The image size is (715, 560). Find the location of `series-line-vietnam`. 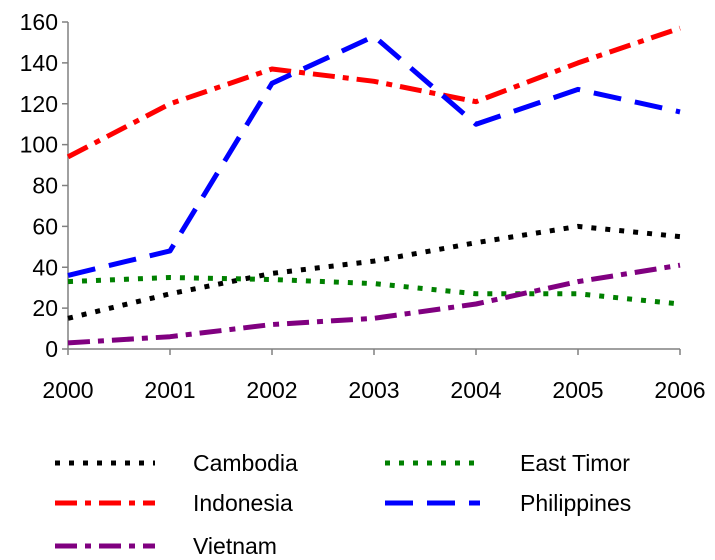

series-line-vietnam is located at coordinates (374, 304).